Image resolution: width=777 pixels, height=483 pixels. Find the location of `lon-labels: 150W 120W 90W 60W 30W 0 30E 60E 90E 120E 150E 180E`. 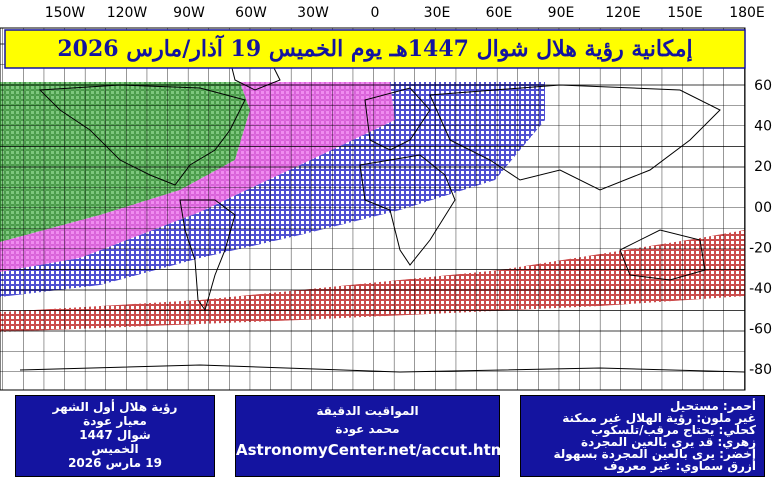

lon-labels: 150W 120W 90W 60W 30W 0 30E 60E 90E 120E 150E 180E is located at coordinates (405, 13).